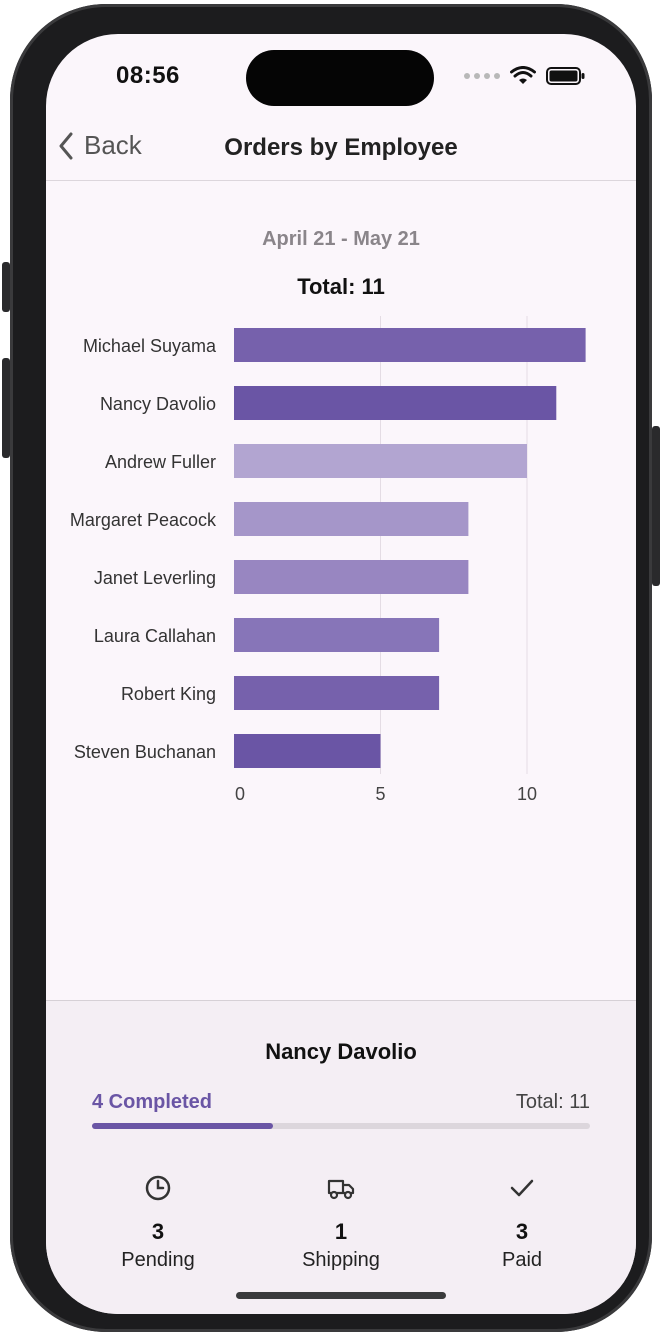  I want to click on stat-pending: 3 Pending, so click(158, 1221).